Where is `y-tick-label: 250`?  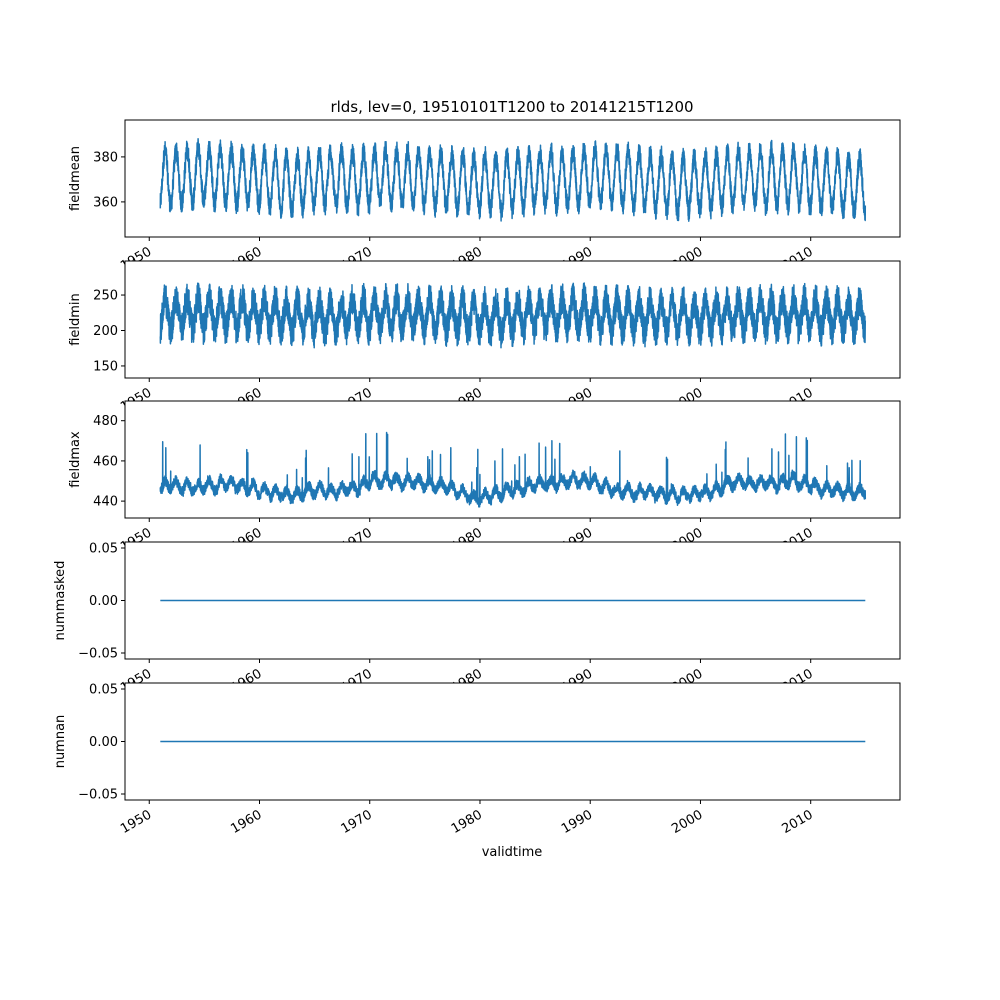
y-tick-label: 250 is located at coordinates (105, 296).